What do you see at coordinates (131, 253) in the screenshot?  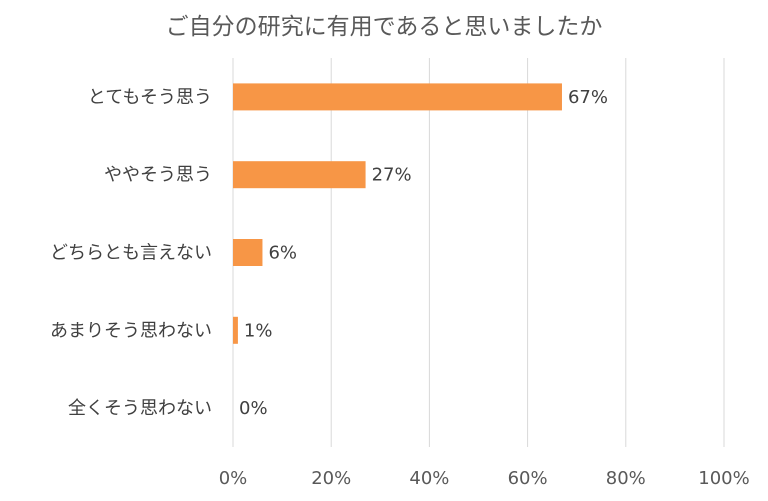 I see `category-label: どちらとも言えない` at bounding box center [131, 253].